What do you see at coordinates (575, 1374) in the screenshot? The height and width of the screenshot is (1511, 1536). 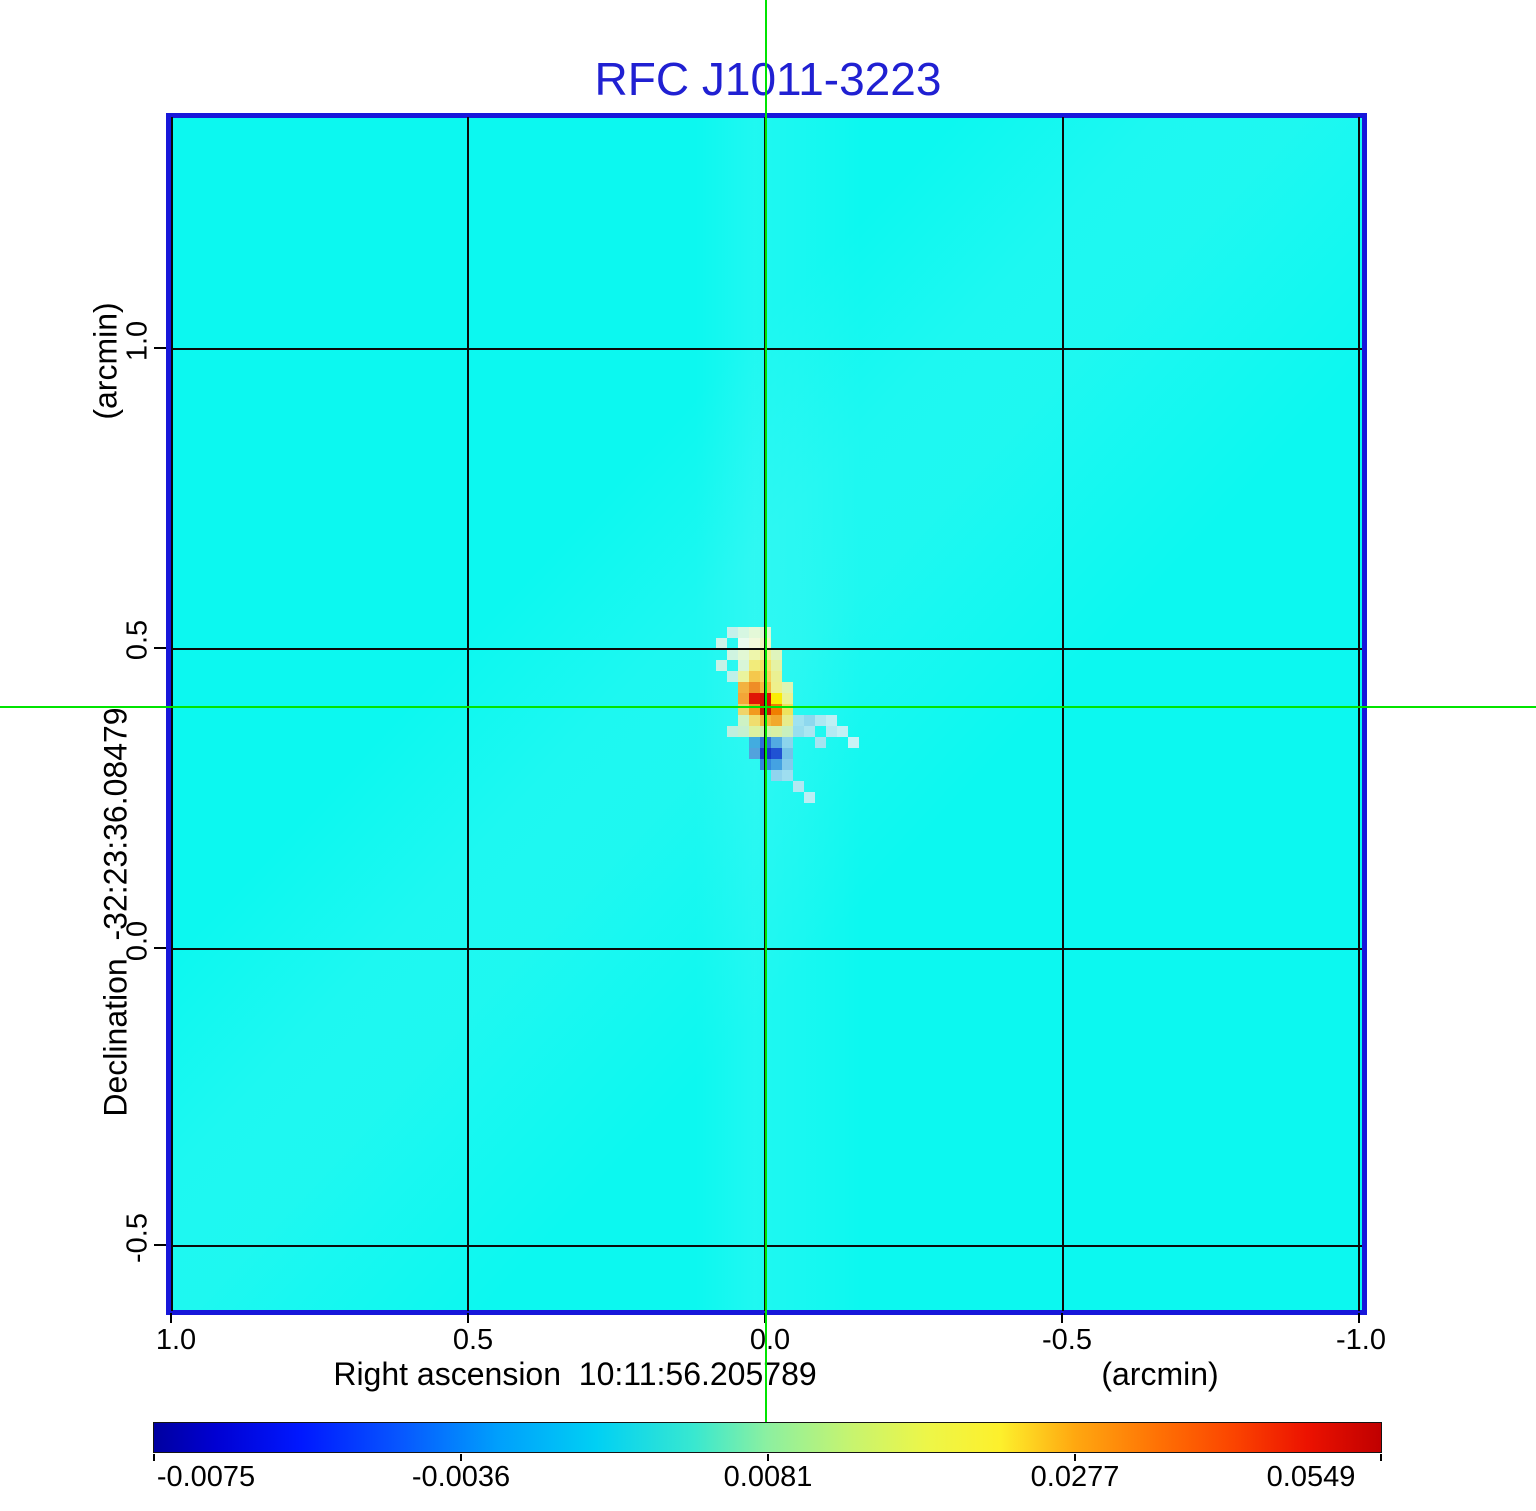 I see `x-axis-label: Right ascension 10:11:56.205789` at bounding box center [575, 1374].